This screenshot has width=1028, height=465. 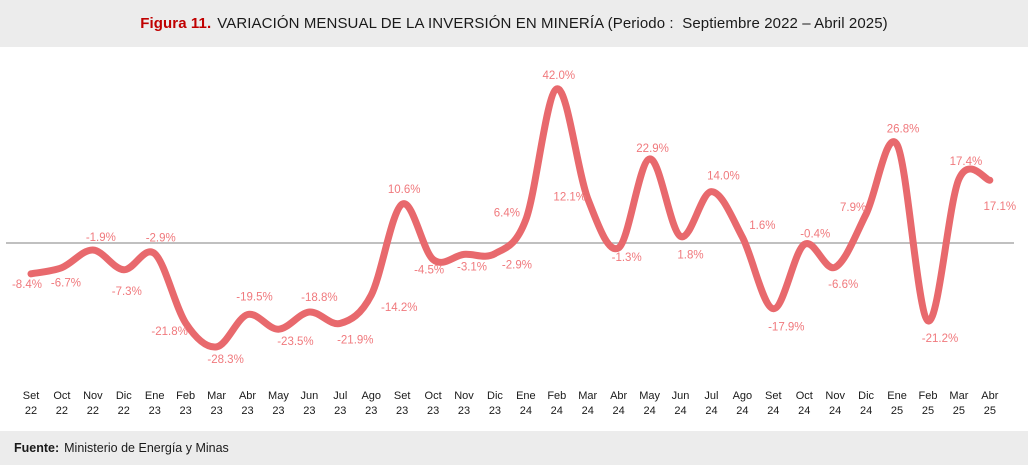 What do you see at coordinates (295, 342) in the screenshot?
I see `data-point-label: -23.5%` at bounding box center [295, 342].